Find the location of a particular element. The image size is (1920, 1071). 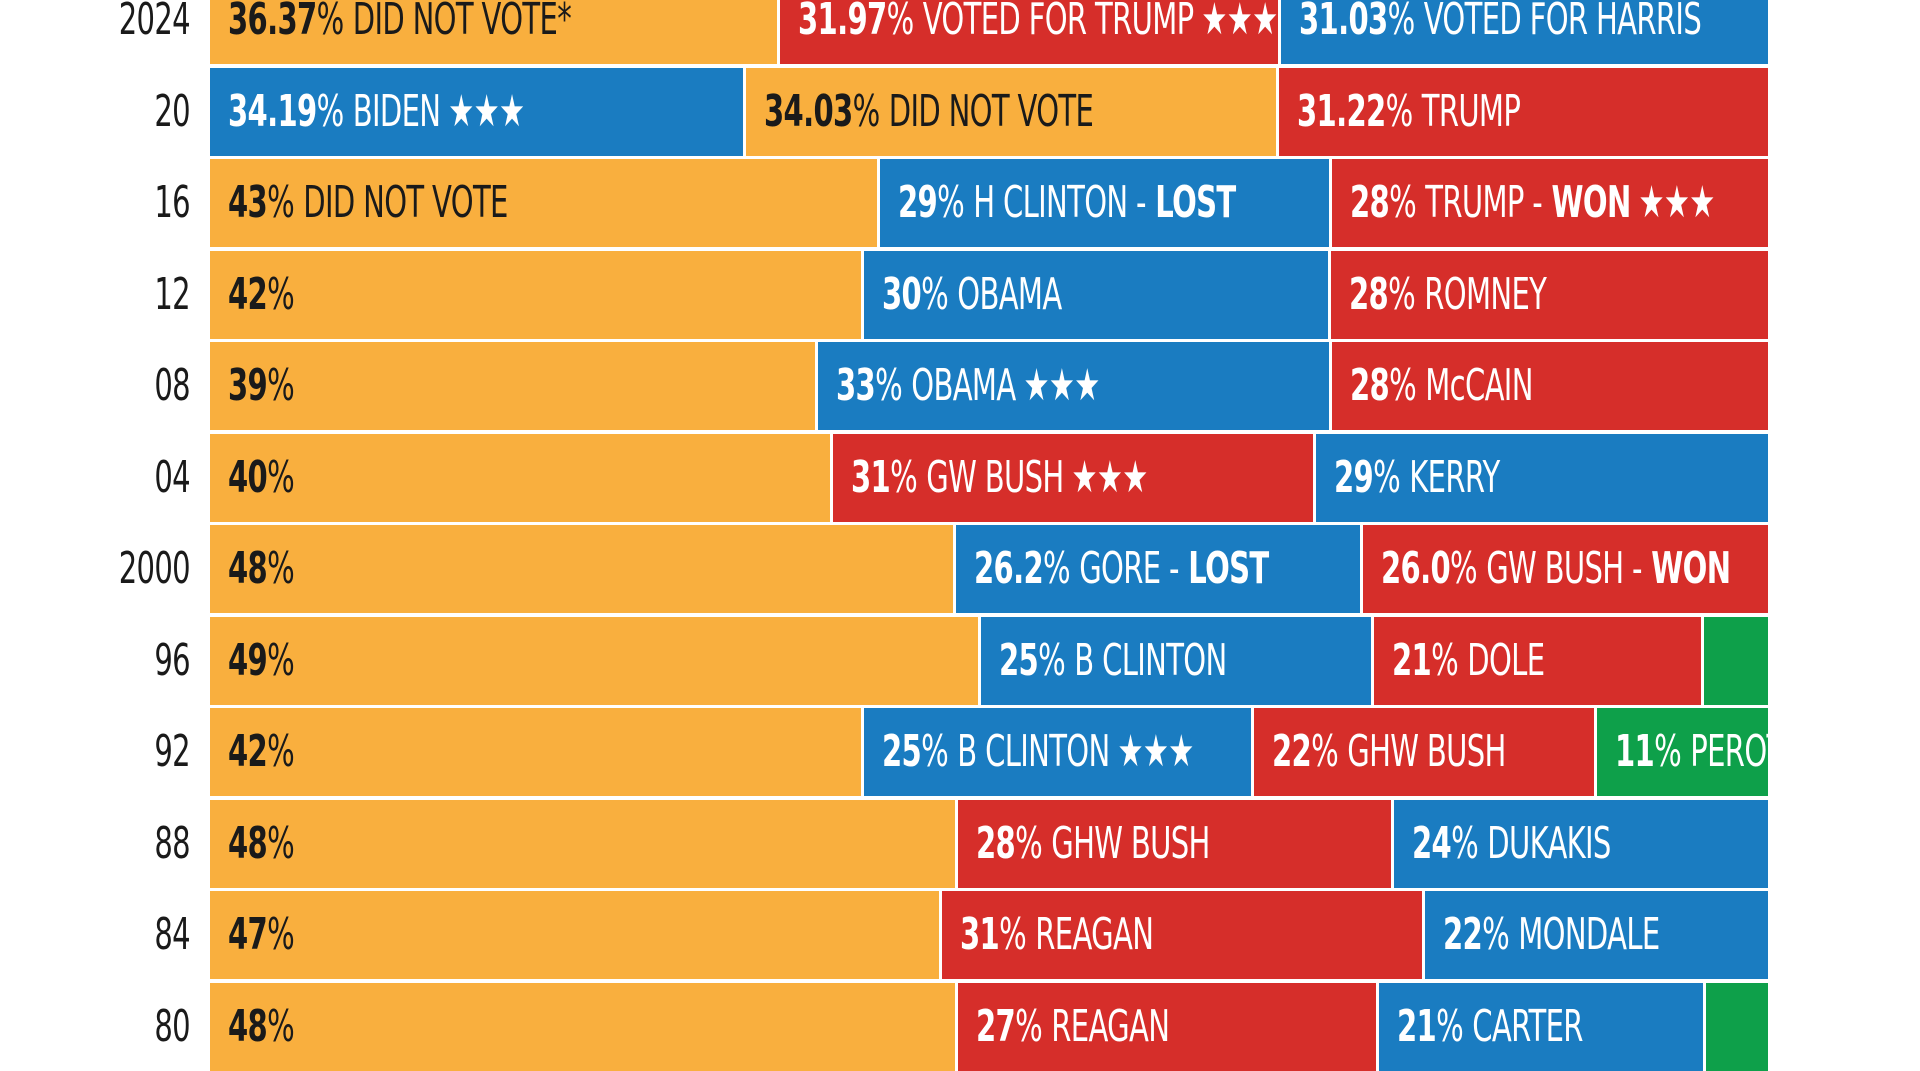

candidate-label: DID NOT VOTE* is located at coordinates (462, 22).